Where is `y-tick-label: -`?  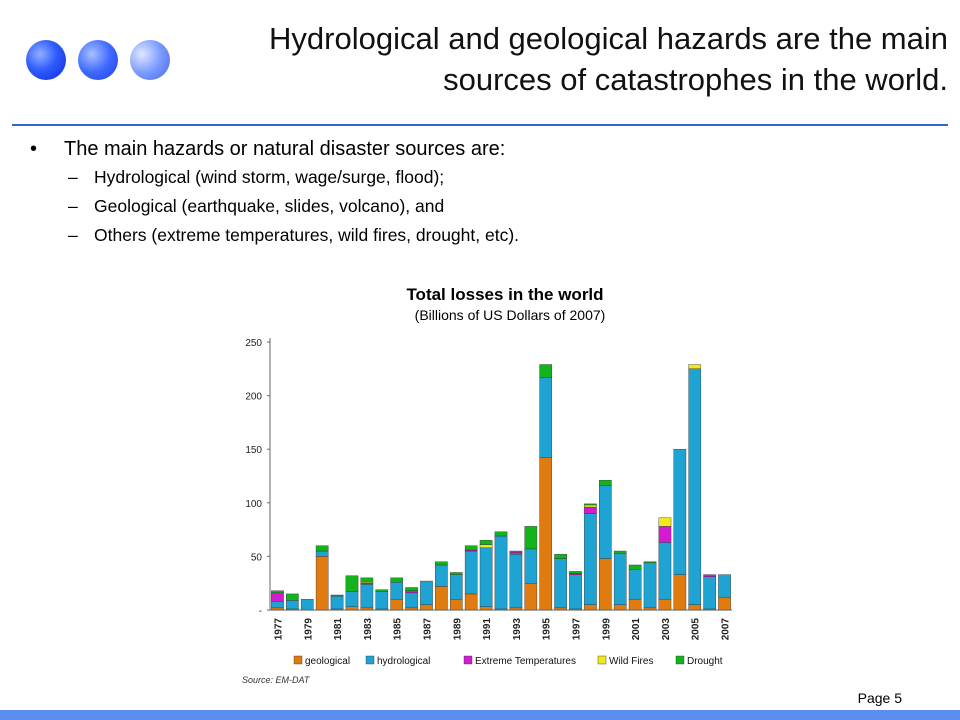
y-tick-label: - is located at coordinates (260, 611).